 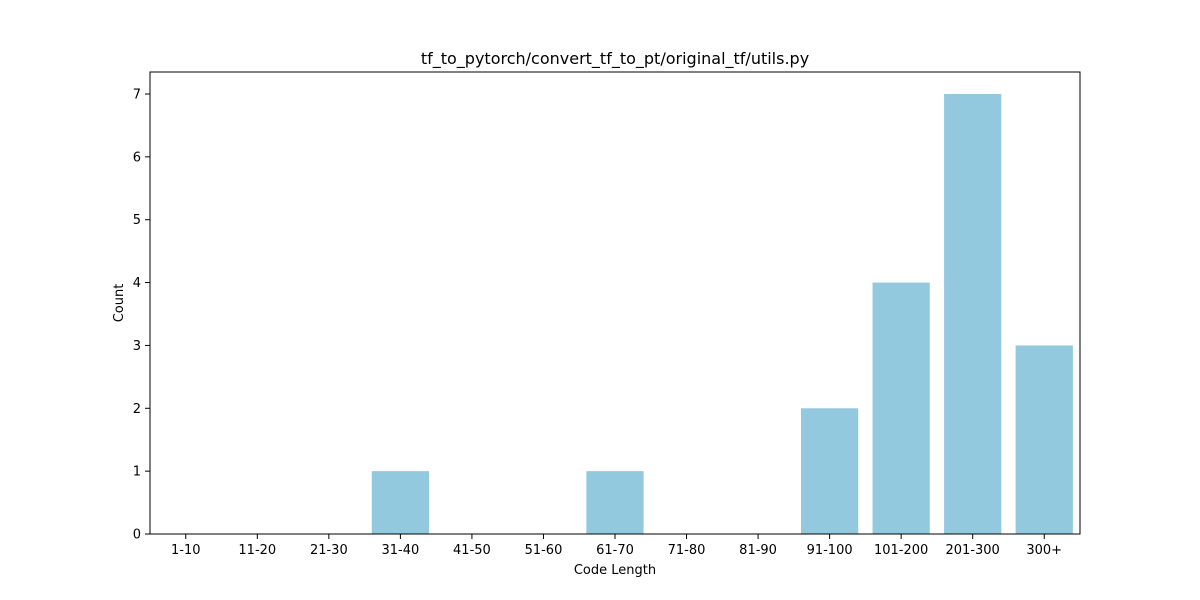 I want to click on x-tick-label: 11-20, so click(x=257, y=550).